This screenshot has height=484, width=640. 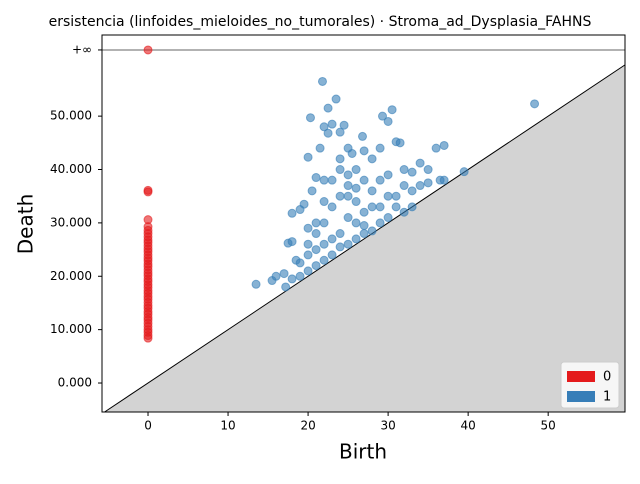 I want to click on x-tick-label: 0, so click(x=148, y=426).